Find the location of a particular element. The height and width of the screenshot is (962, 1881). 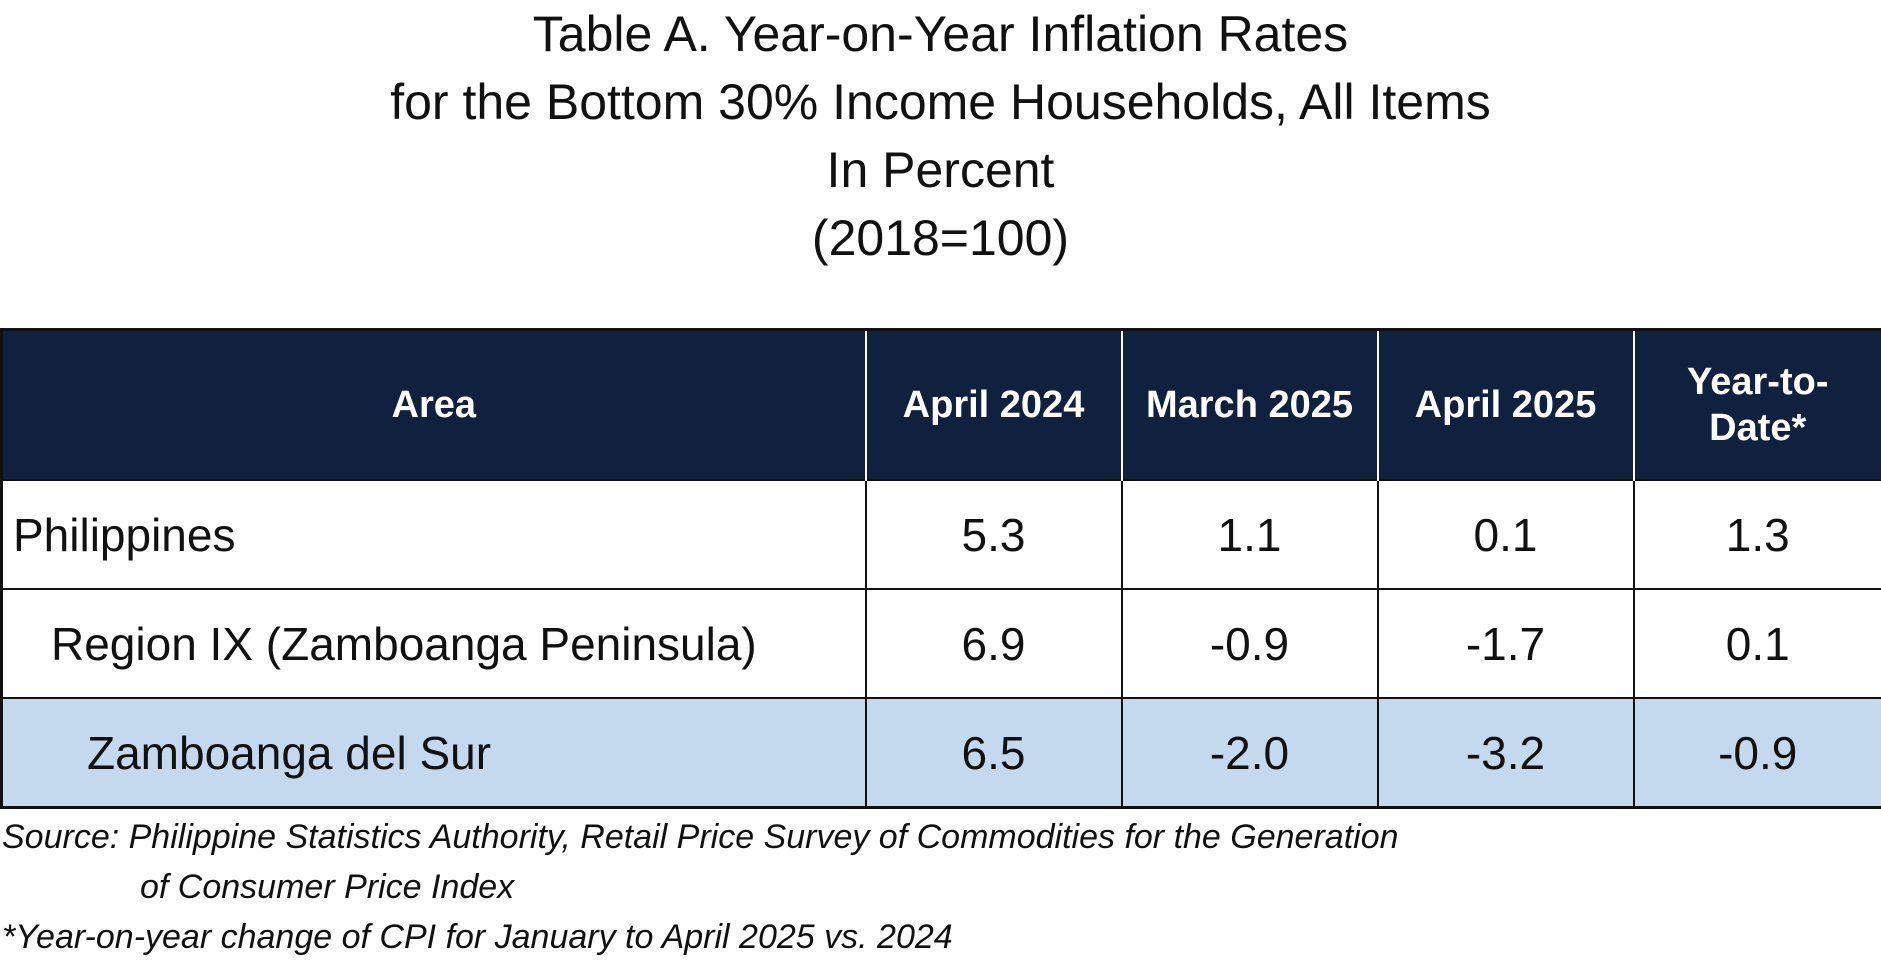

title-line-1: Table A. Year-on-Year Inflation Rates is located at coordinates (940, 34).